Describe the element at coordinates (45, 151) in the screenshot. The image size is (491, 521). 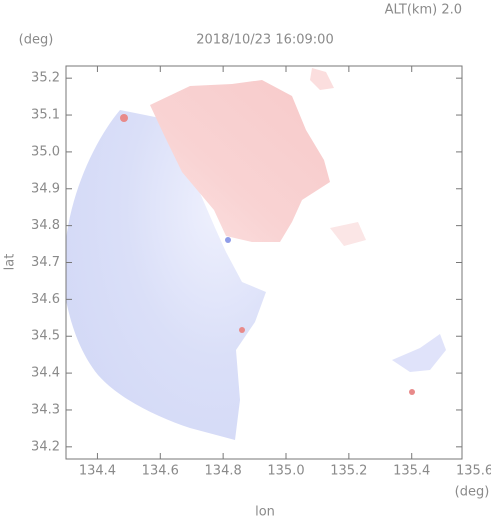
I see `y-tick-label: 35.0` at that location.